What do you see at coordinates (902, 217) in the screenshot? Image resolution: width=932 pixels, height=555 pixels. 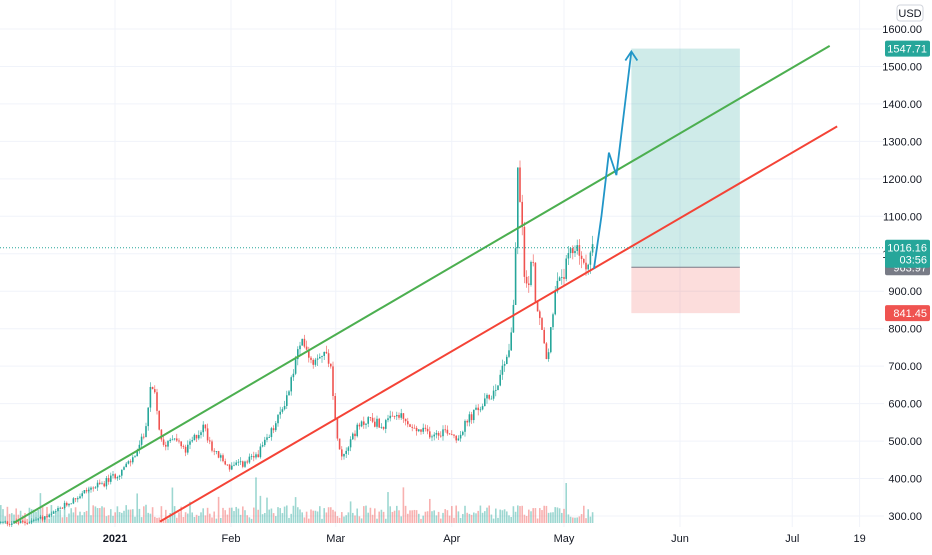 I see `price-tick-label: 1100.00` at bounding box center [902, 217].